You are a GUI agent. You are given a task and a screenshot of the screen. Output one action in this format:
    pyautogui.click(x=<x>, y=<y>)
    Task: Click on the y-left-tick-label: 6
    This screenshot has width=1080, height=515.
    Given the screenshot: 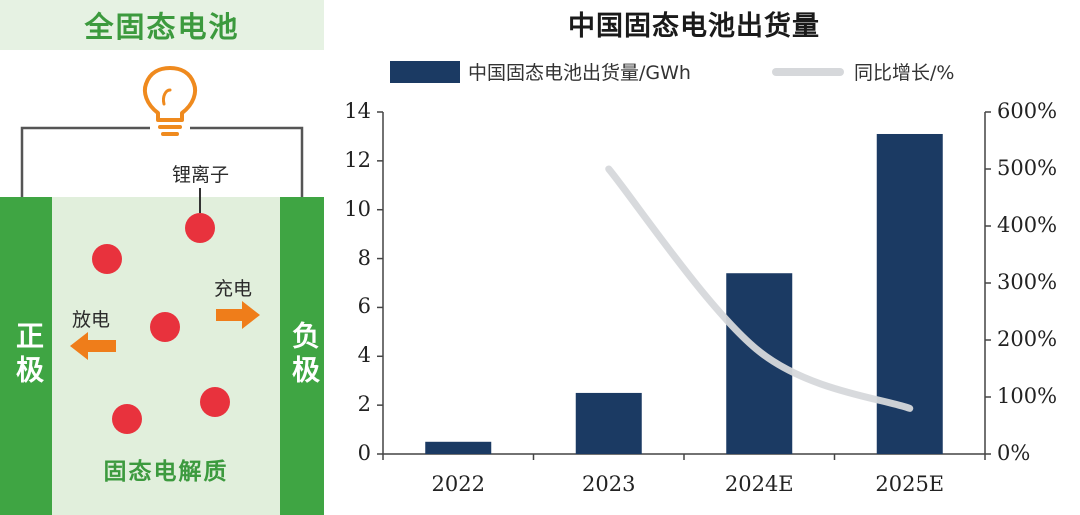 What is the action you would take?
    pyautogui.click(x=364, y=306)
    